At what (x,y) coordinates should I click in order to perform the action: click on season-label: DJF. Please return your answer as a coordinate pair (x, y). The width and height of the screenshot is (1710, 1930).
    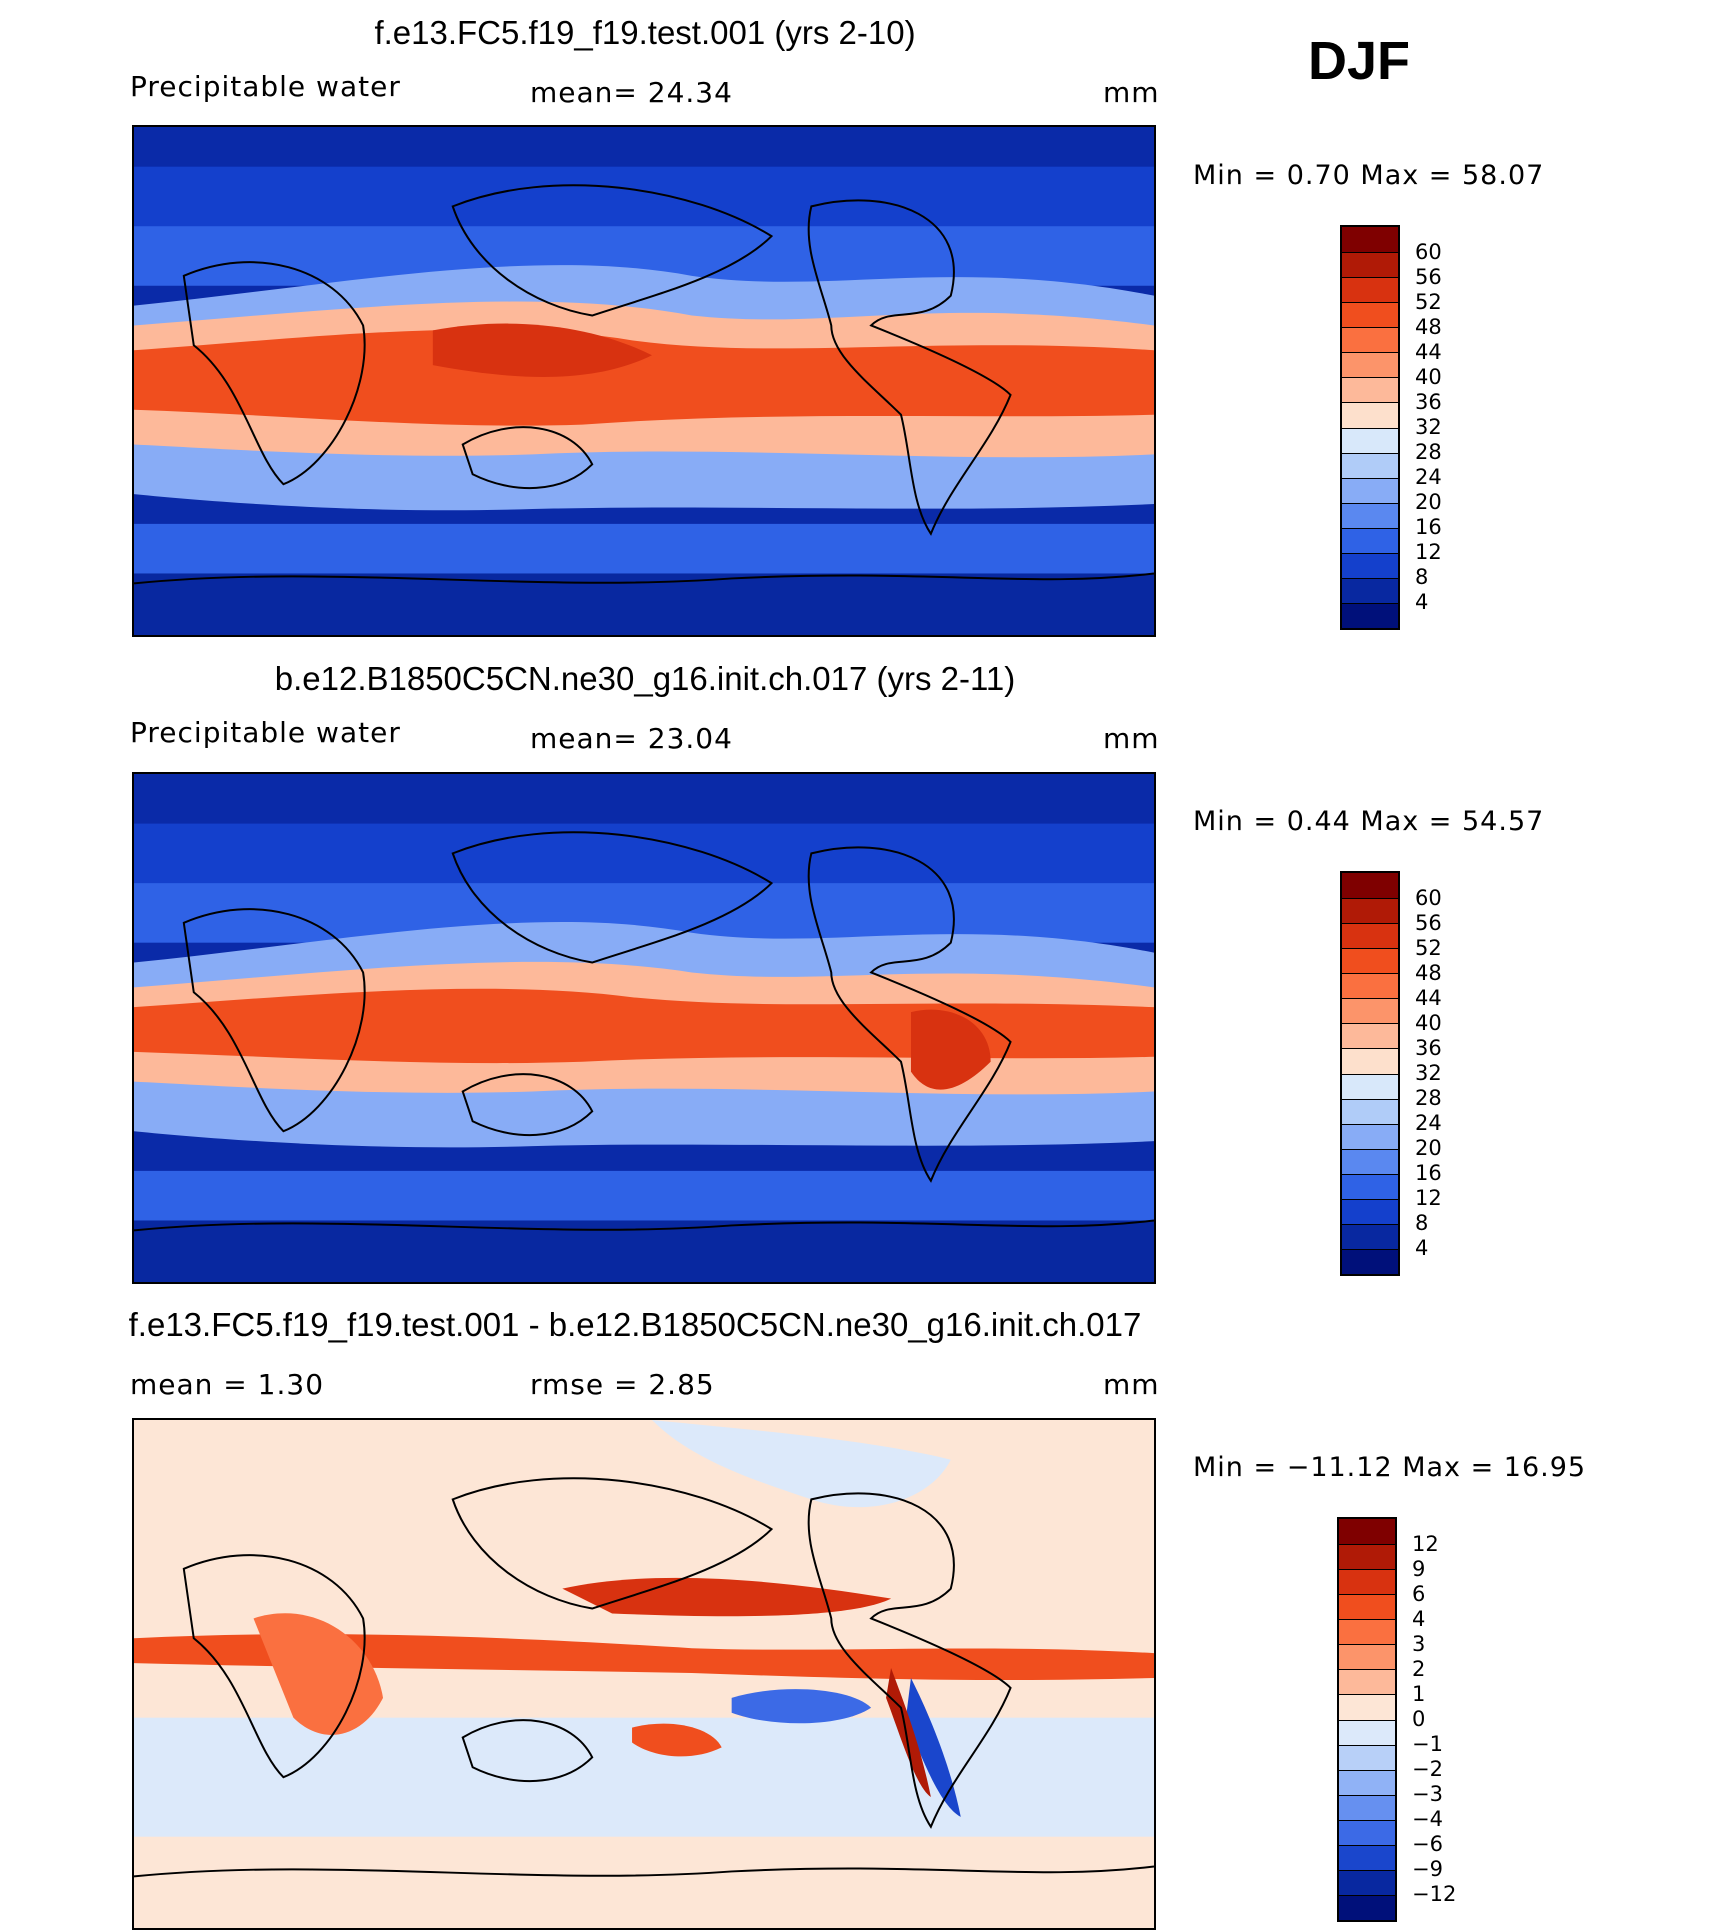
    Looking at the image, I should click on (1359, 61).